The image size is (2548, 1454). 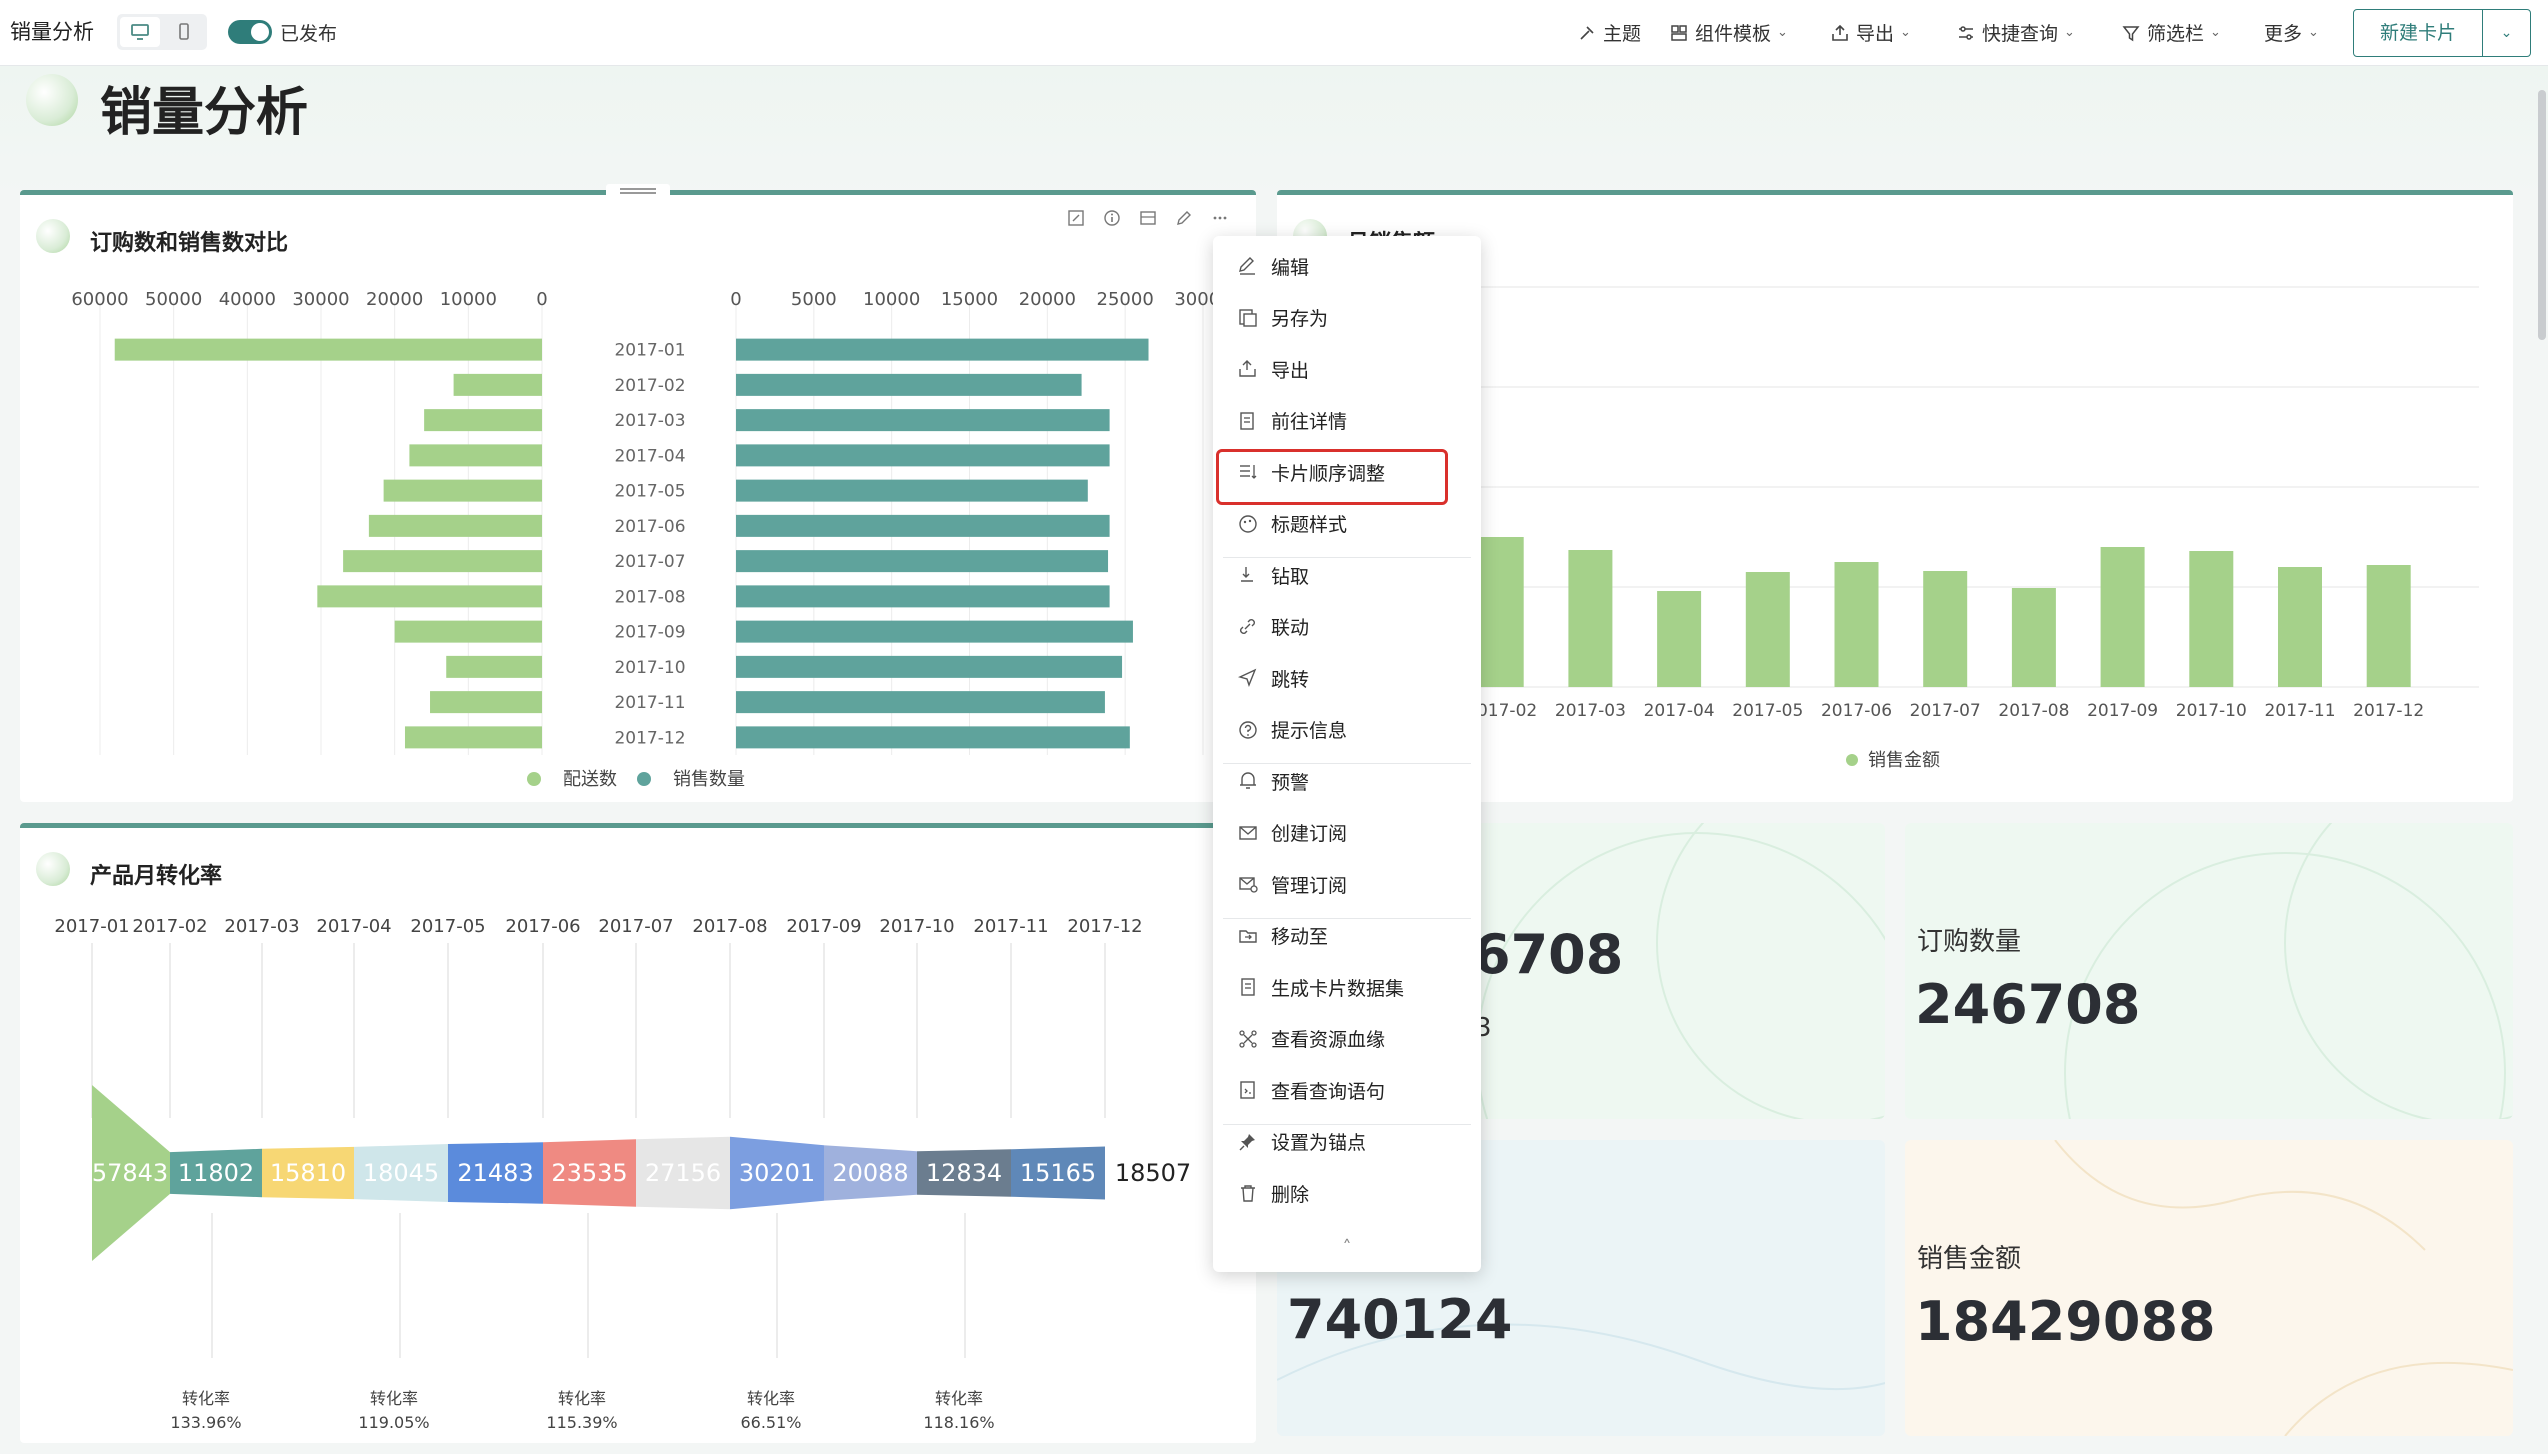 What do you see at coordinates (184, 32) in the screenshot?
I see `mobile-view-button` at bounding box center [184, 32].